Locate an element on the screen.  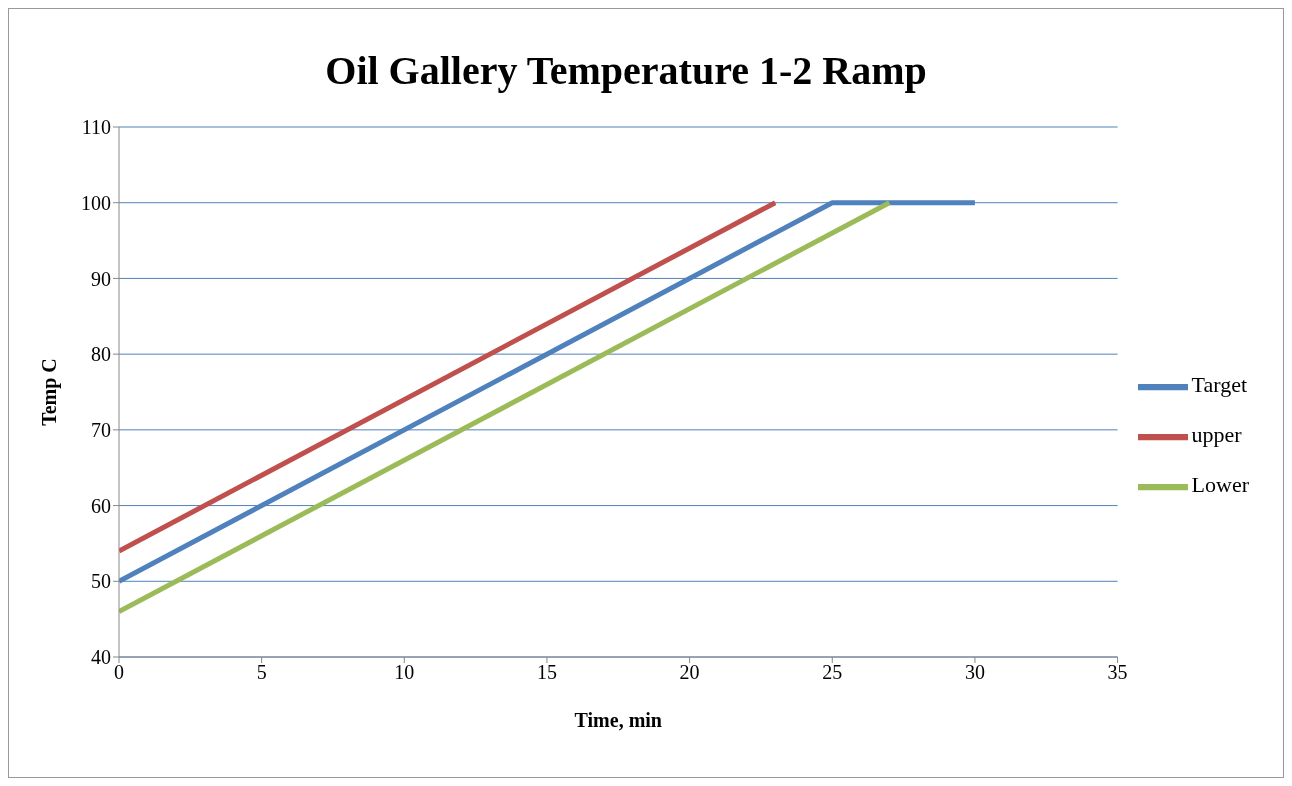
y-tick-label: 70 is located at coordinates (101, 429).